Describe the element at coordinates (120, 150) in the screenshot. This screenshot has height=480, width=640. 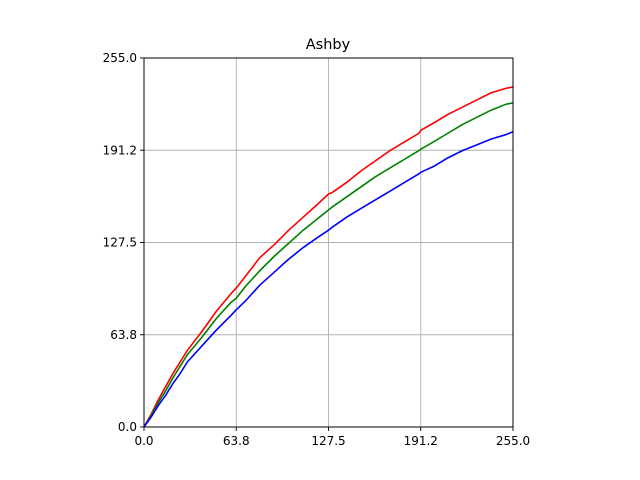
I see `y-tick-label: 191.2` at that location.